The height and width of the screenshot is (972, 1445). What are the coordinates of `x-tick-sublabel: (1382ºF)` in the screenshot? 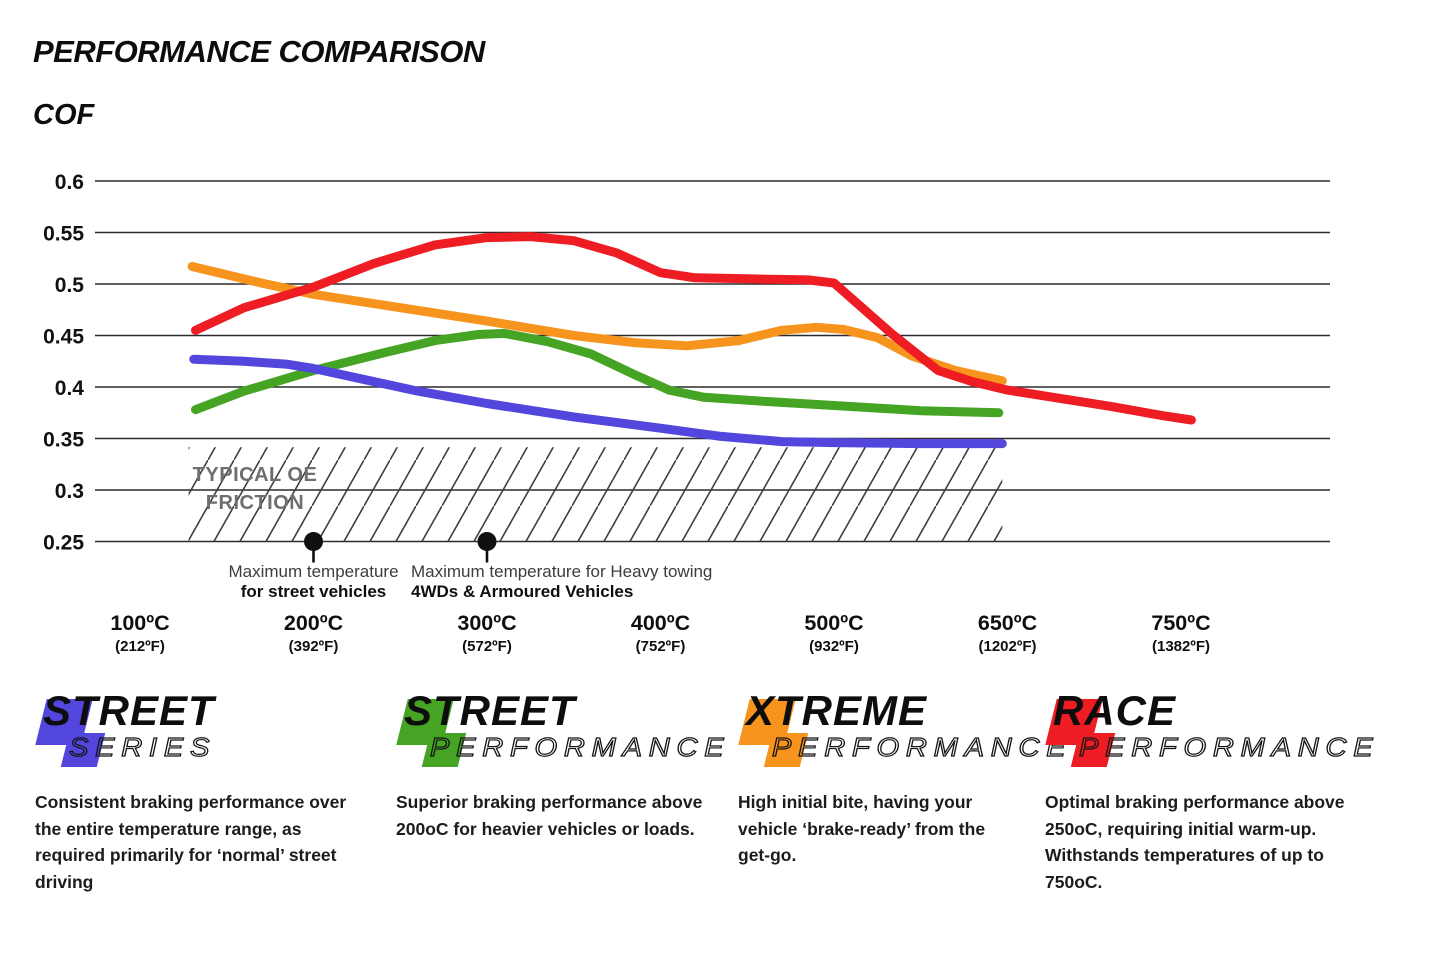 It's located at (1181, 646).